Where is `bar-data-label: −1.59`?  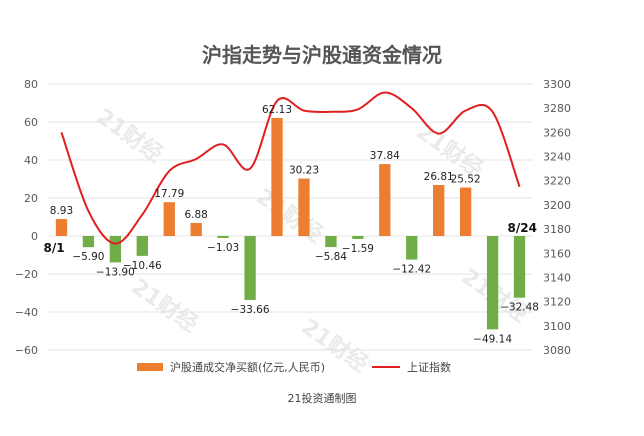 bar-data-label: −1.59 is located at coordinates (358, 249).